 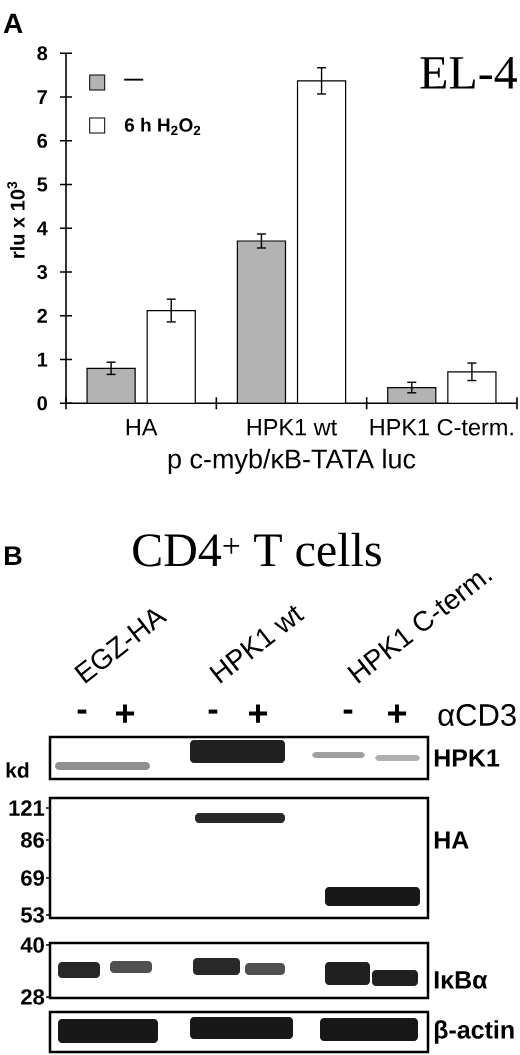 What do you see at coordinates (13, 23) in the screenshot?
I see `text: A` at bounding box center [13, 23].